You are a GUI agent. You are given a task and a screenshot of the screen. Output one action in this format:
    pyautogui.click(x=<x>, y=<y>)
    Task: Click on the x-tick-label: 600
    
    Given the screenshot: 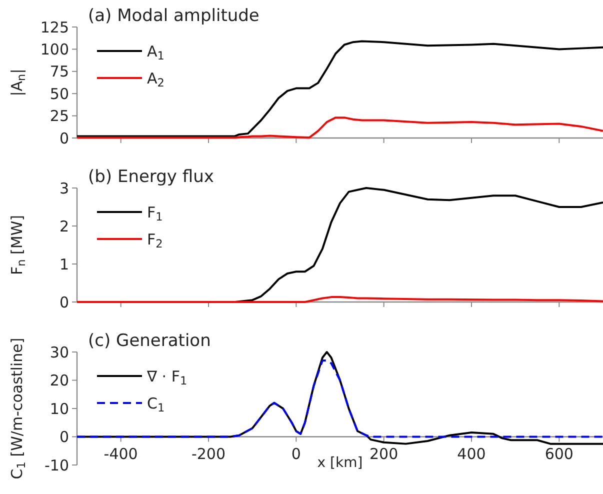 What is the action you would take?
    pyautogui.click(x=559, y=453)
    